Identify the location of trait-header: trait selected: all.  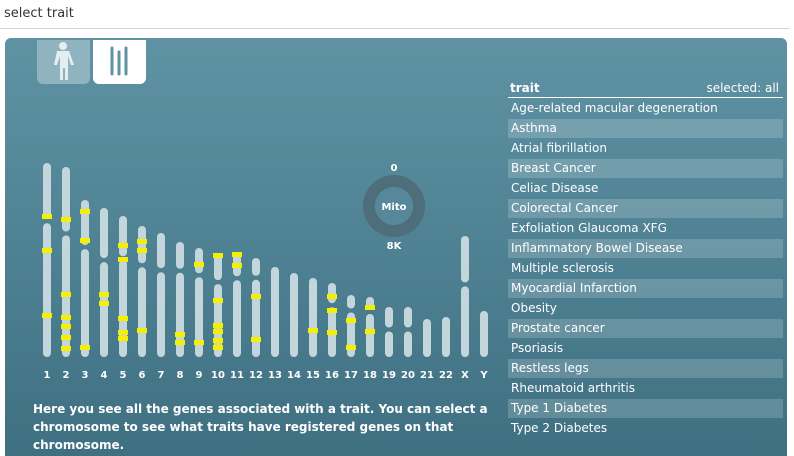
(645, 89).